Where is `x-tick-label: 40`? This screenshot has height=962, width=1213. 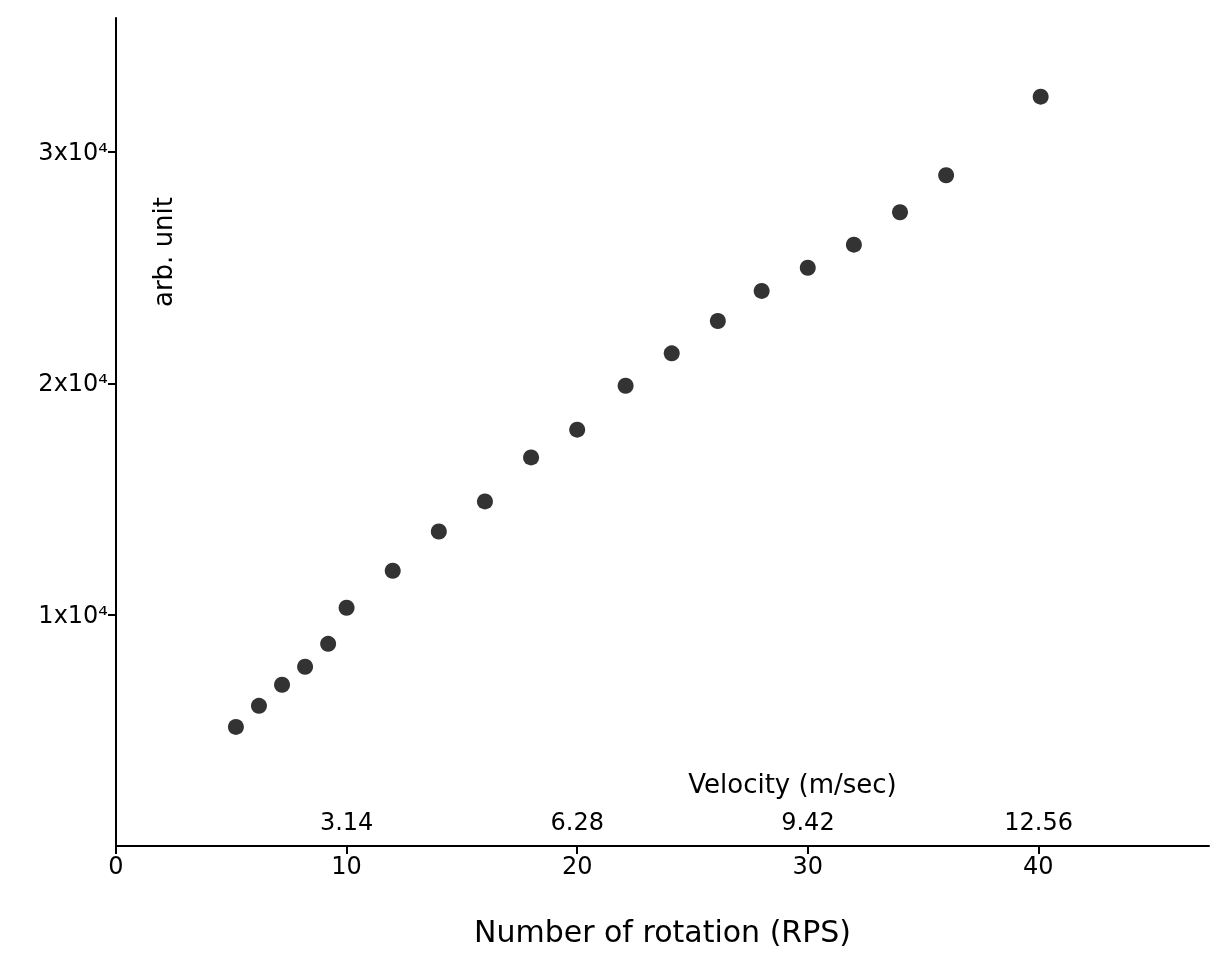 x-tick-label: 40 is located at coordinates (1038, 866).